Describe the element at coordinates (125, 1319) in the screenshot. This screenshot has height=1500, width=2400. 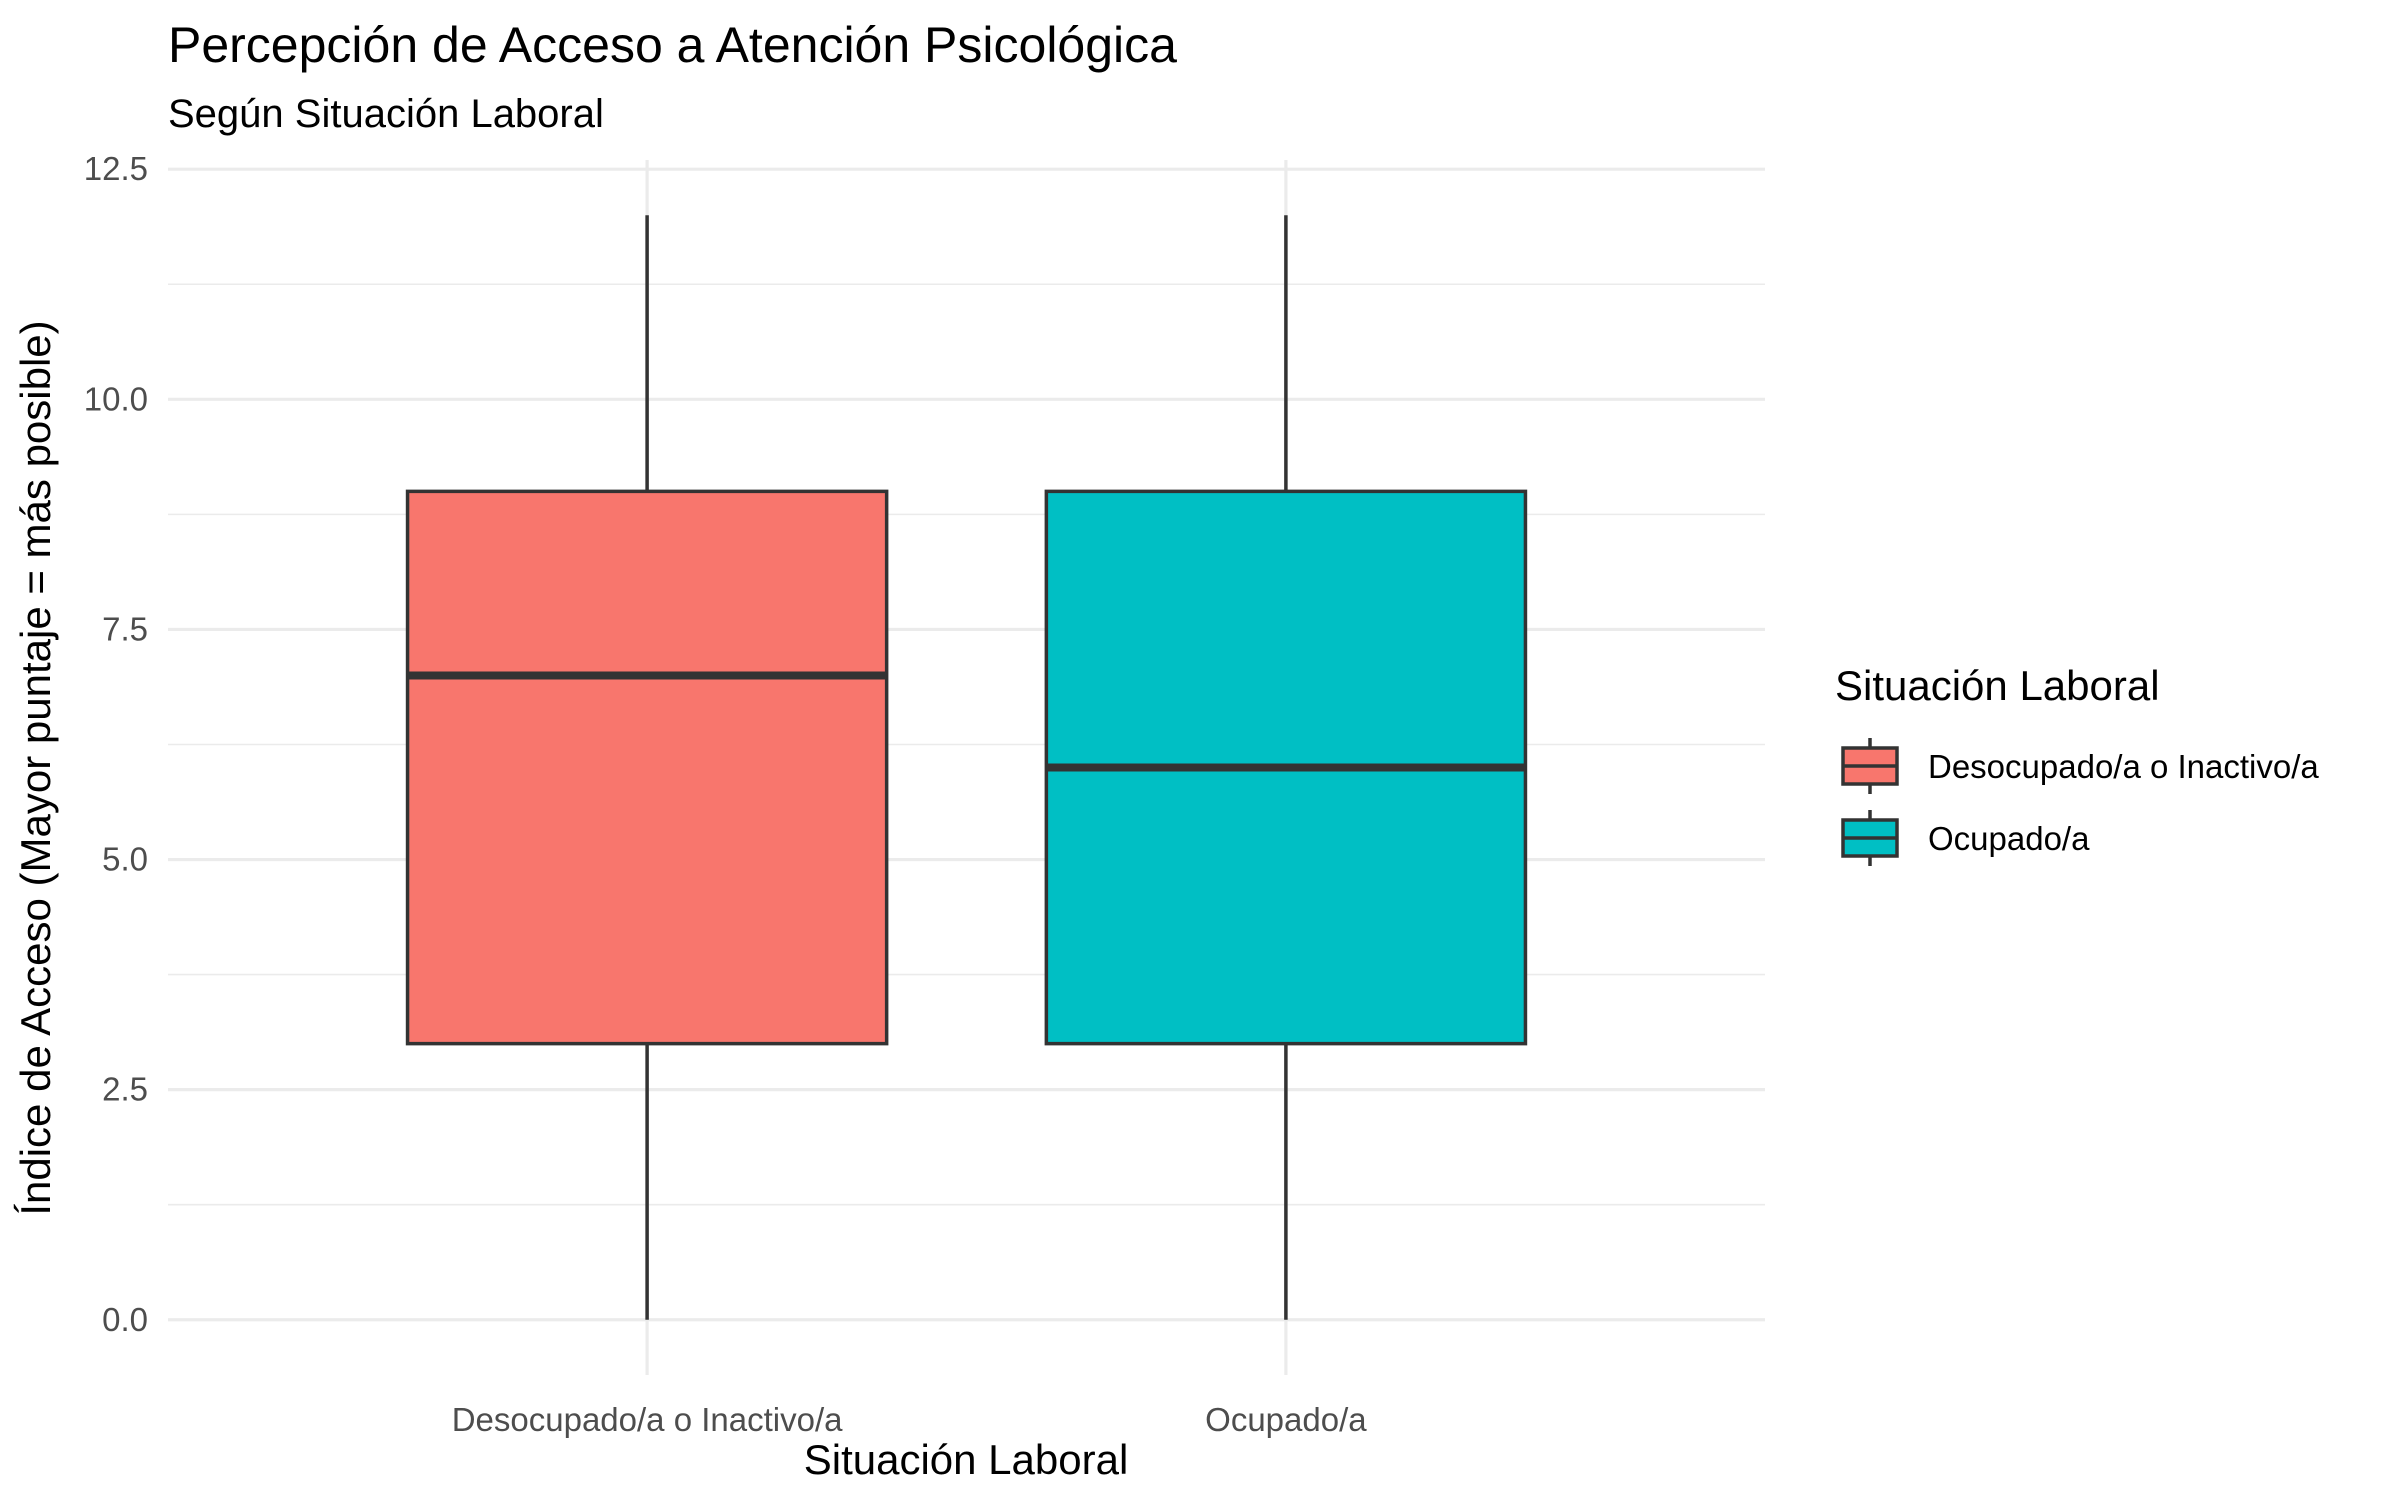
I see `y-tick-label: 0.0` at that location.